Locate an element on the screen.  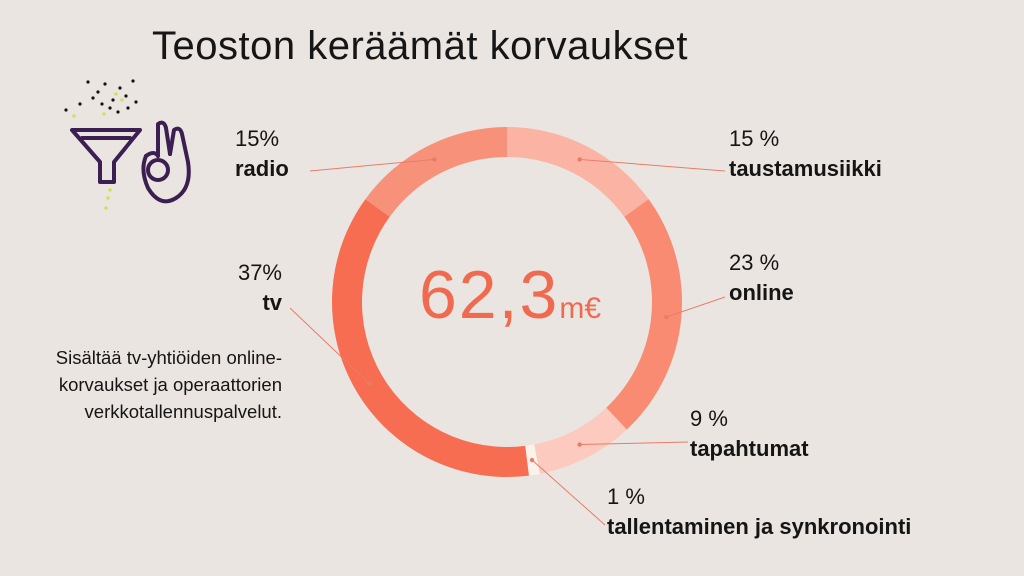
label-taustamusiikki-name: taustamusiikki is located at coordinates (805, 168).